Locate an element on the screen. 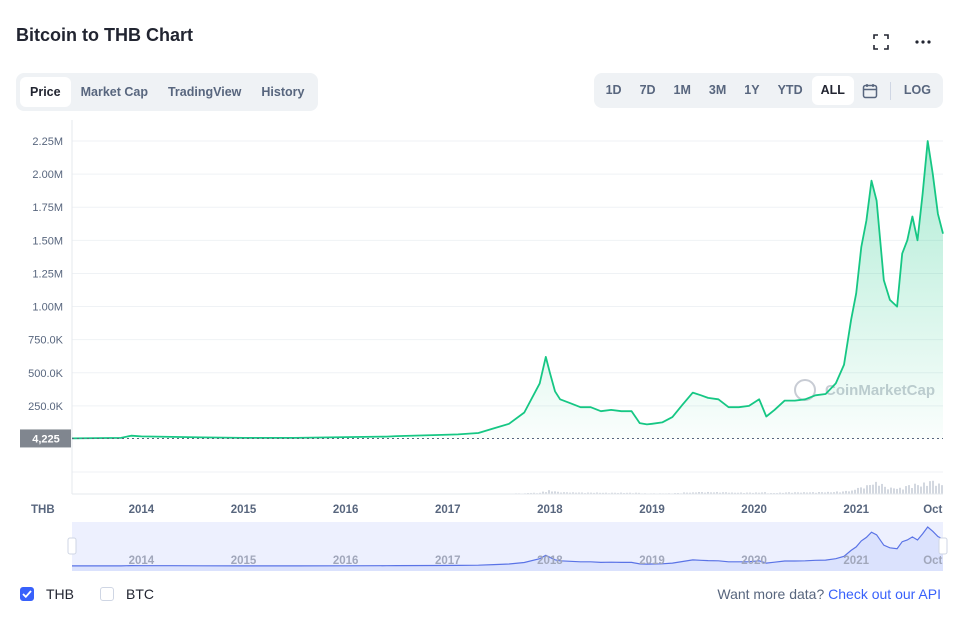 This screenshot has width=961, height=620. x-tick-label: 2015 is located at coordinates (244, 510).